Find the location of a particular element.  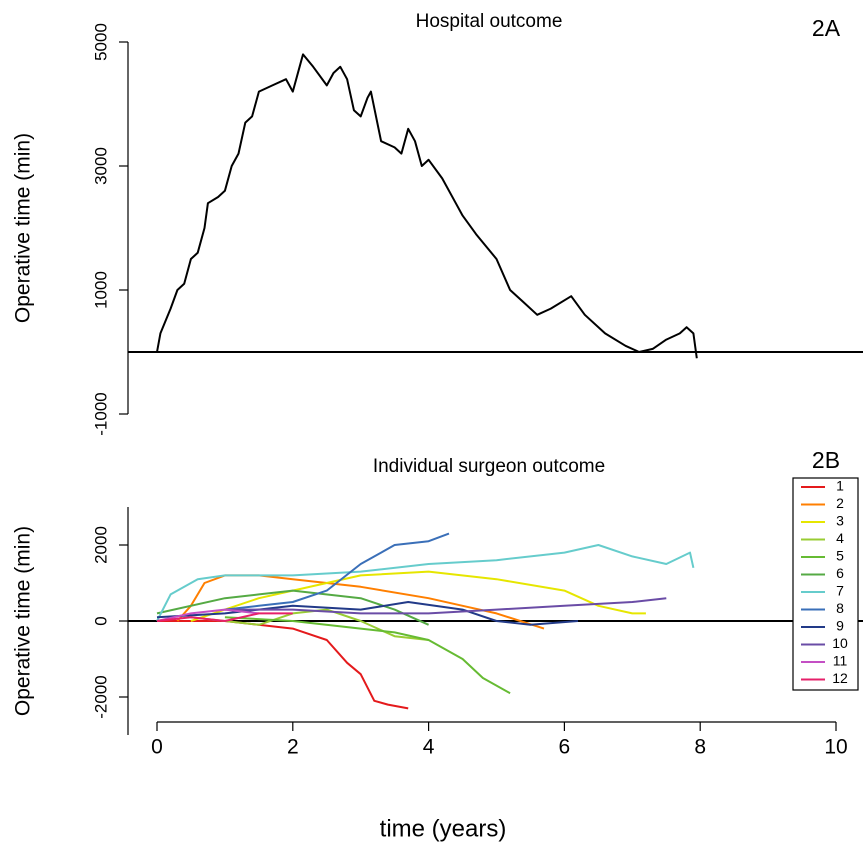

y-tick-label: 3000 is located at coordinates (100, 166).